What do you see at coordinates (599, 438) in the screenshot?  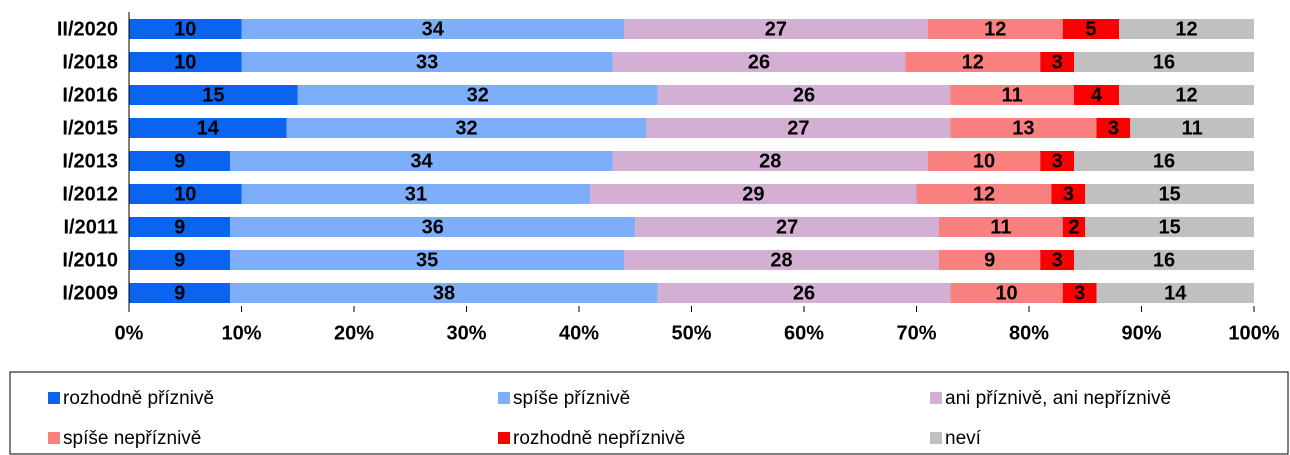 I see `legend-label: rozhodně nepříznivě` at bounding box center [599, 438].